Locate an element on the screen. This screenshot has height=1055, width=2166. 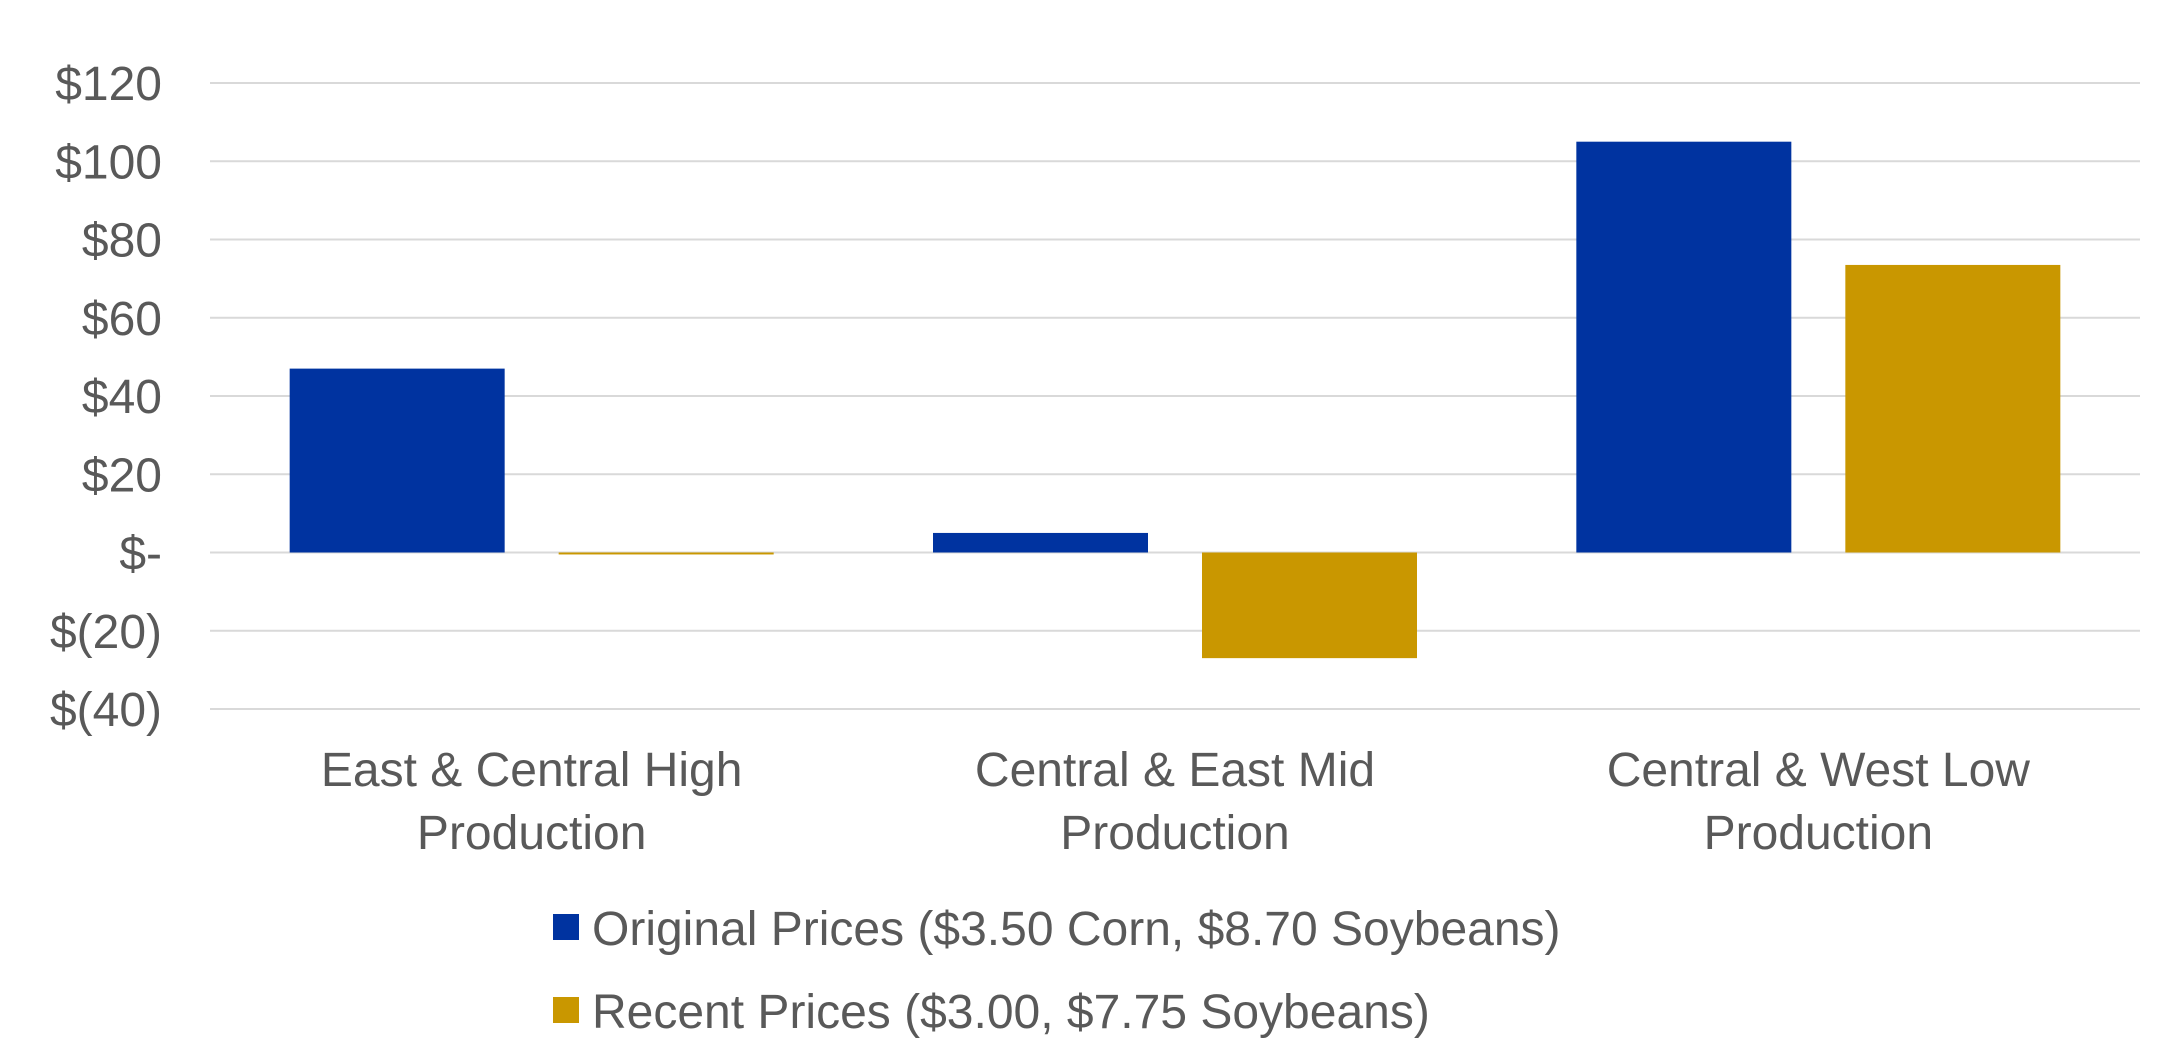
y-axis-tick-labels: $120 $100 $80 $60 $40 $20 $- $(20) $(40) is located at coordinates (106, 397).